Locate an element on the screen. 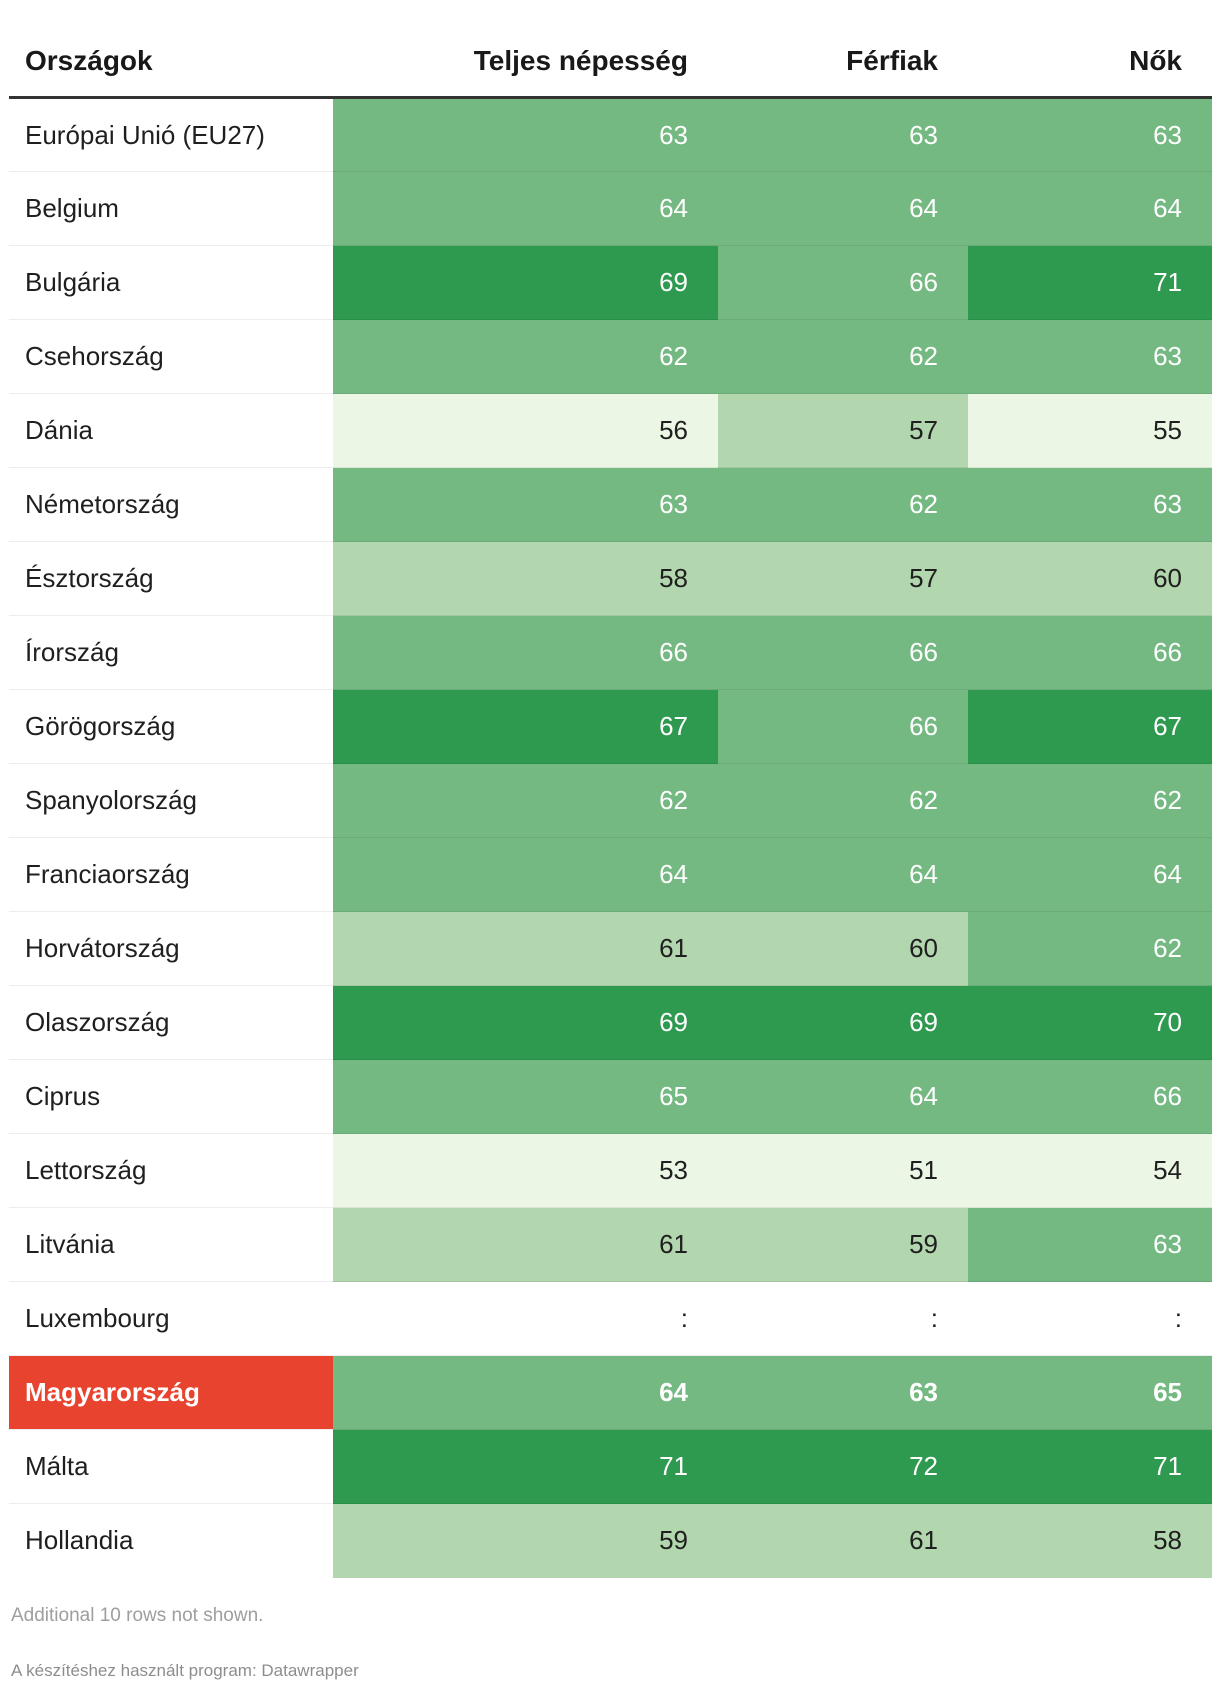  table-row: Görögország 67 66 67 is located at coordinates (610, 726).